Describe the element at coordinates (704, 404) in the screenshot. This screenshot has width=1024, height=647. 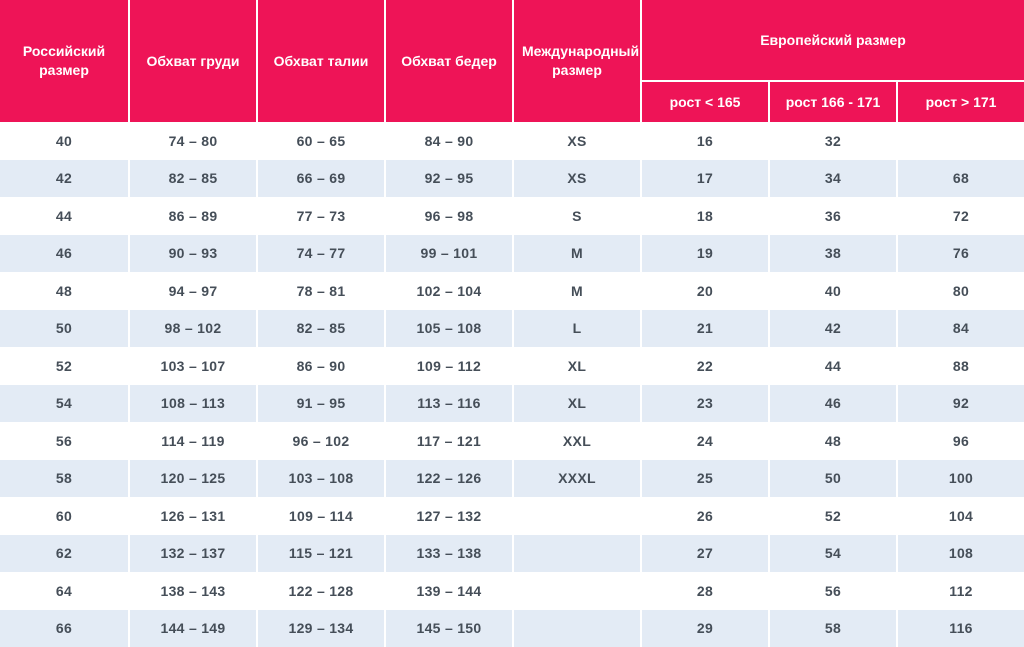
I see `table-cell: 23` at that location.